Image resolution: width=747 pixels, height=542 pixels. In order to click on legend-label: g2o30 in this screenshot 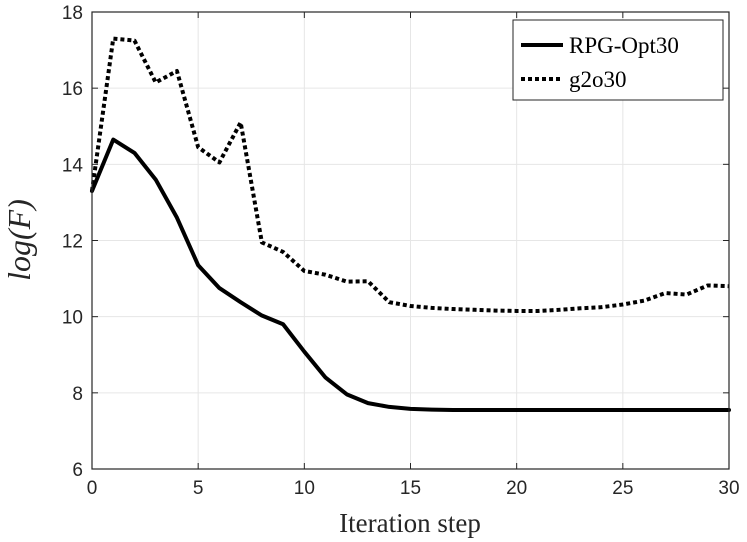, I will do `click(598, 79)`.